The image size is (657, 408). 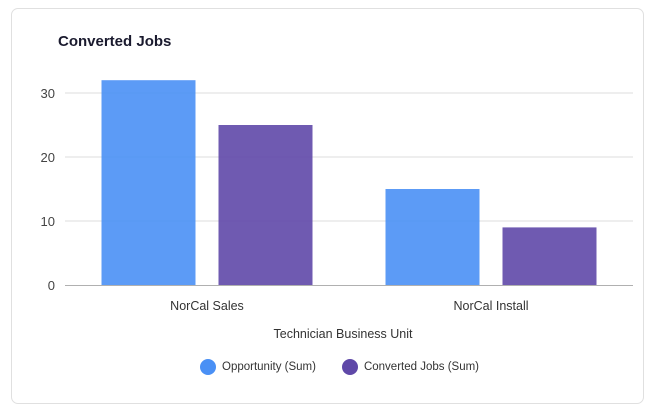 What do you see at coordinates (48, 93) in the screenshot?
I see `y-tick-label: 30` at bounding box center [48, 93].